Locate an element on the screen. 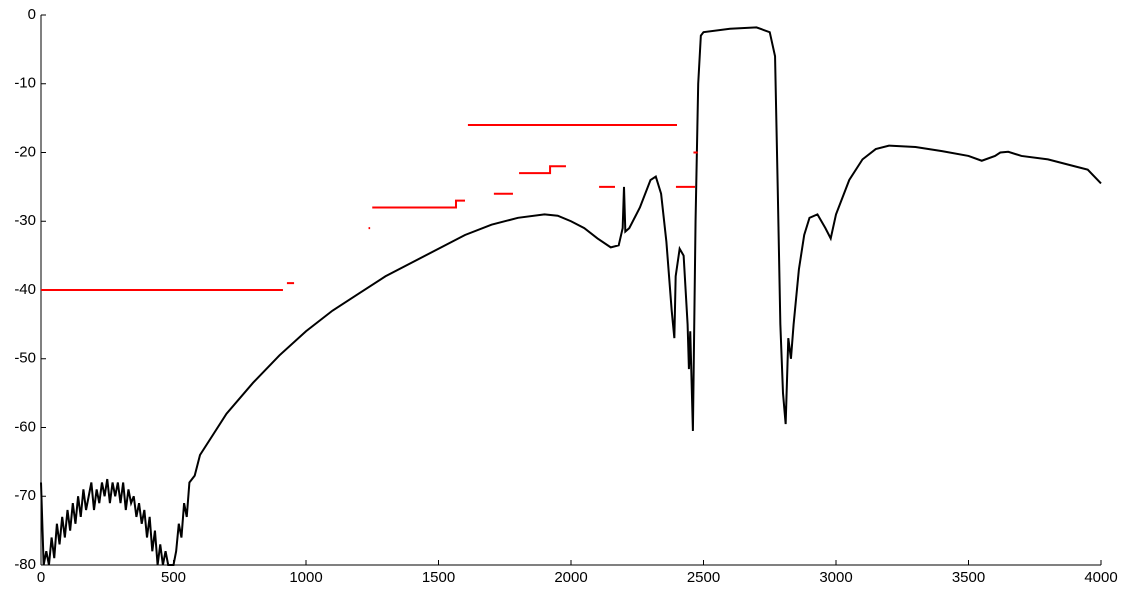 The width and height of the screenshot is (1128, 595). x-tick-label: 500 is located at coordinates (173, 577).